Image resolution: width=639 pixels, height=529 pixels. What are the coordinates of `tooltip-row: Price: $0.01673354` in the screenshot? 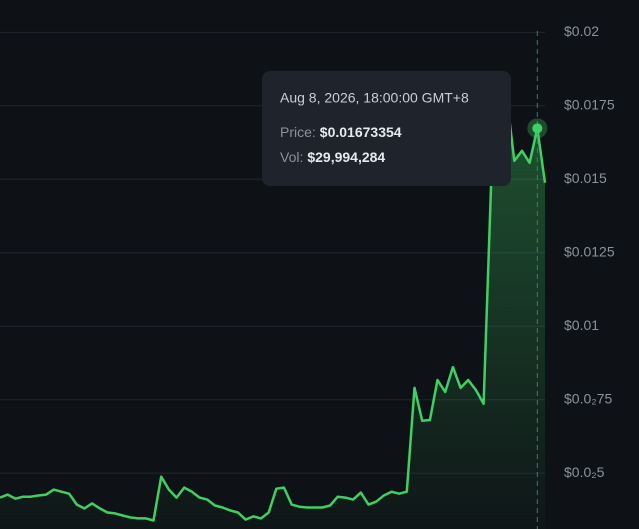 It's located at (341, 132).